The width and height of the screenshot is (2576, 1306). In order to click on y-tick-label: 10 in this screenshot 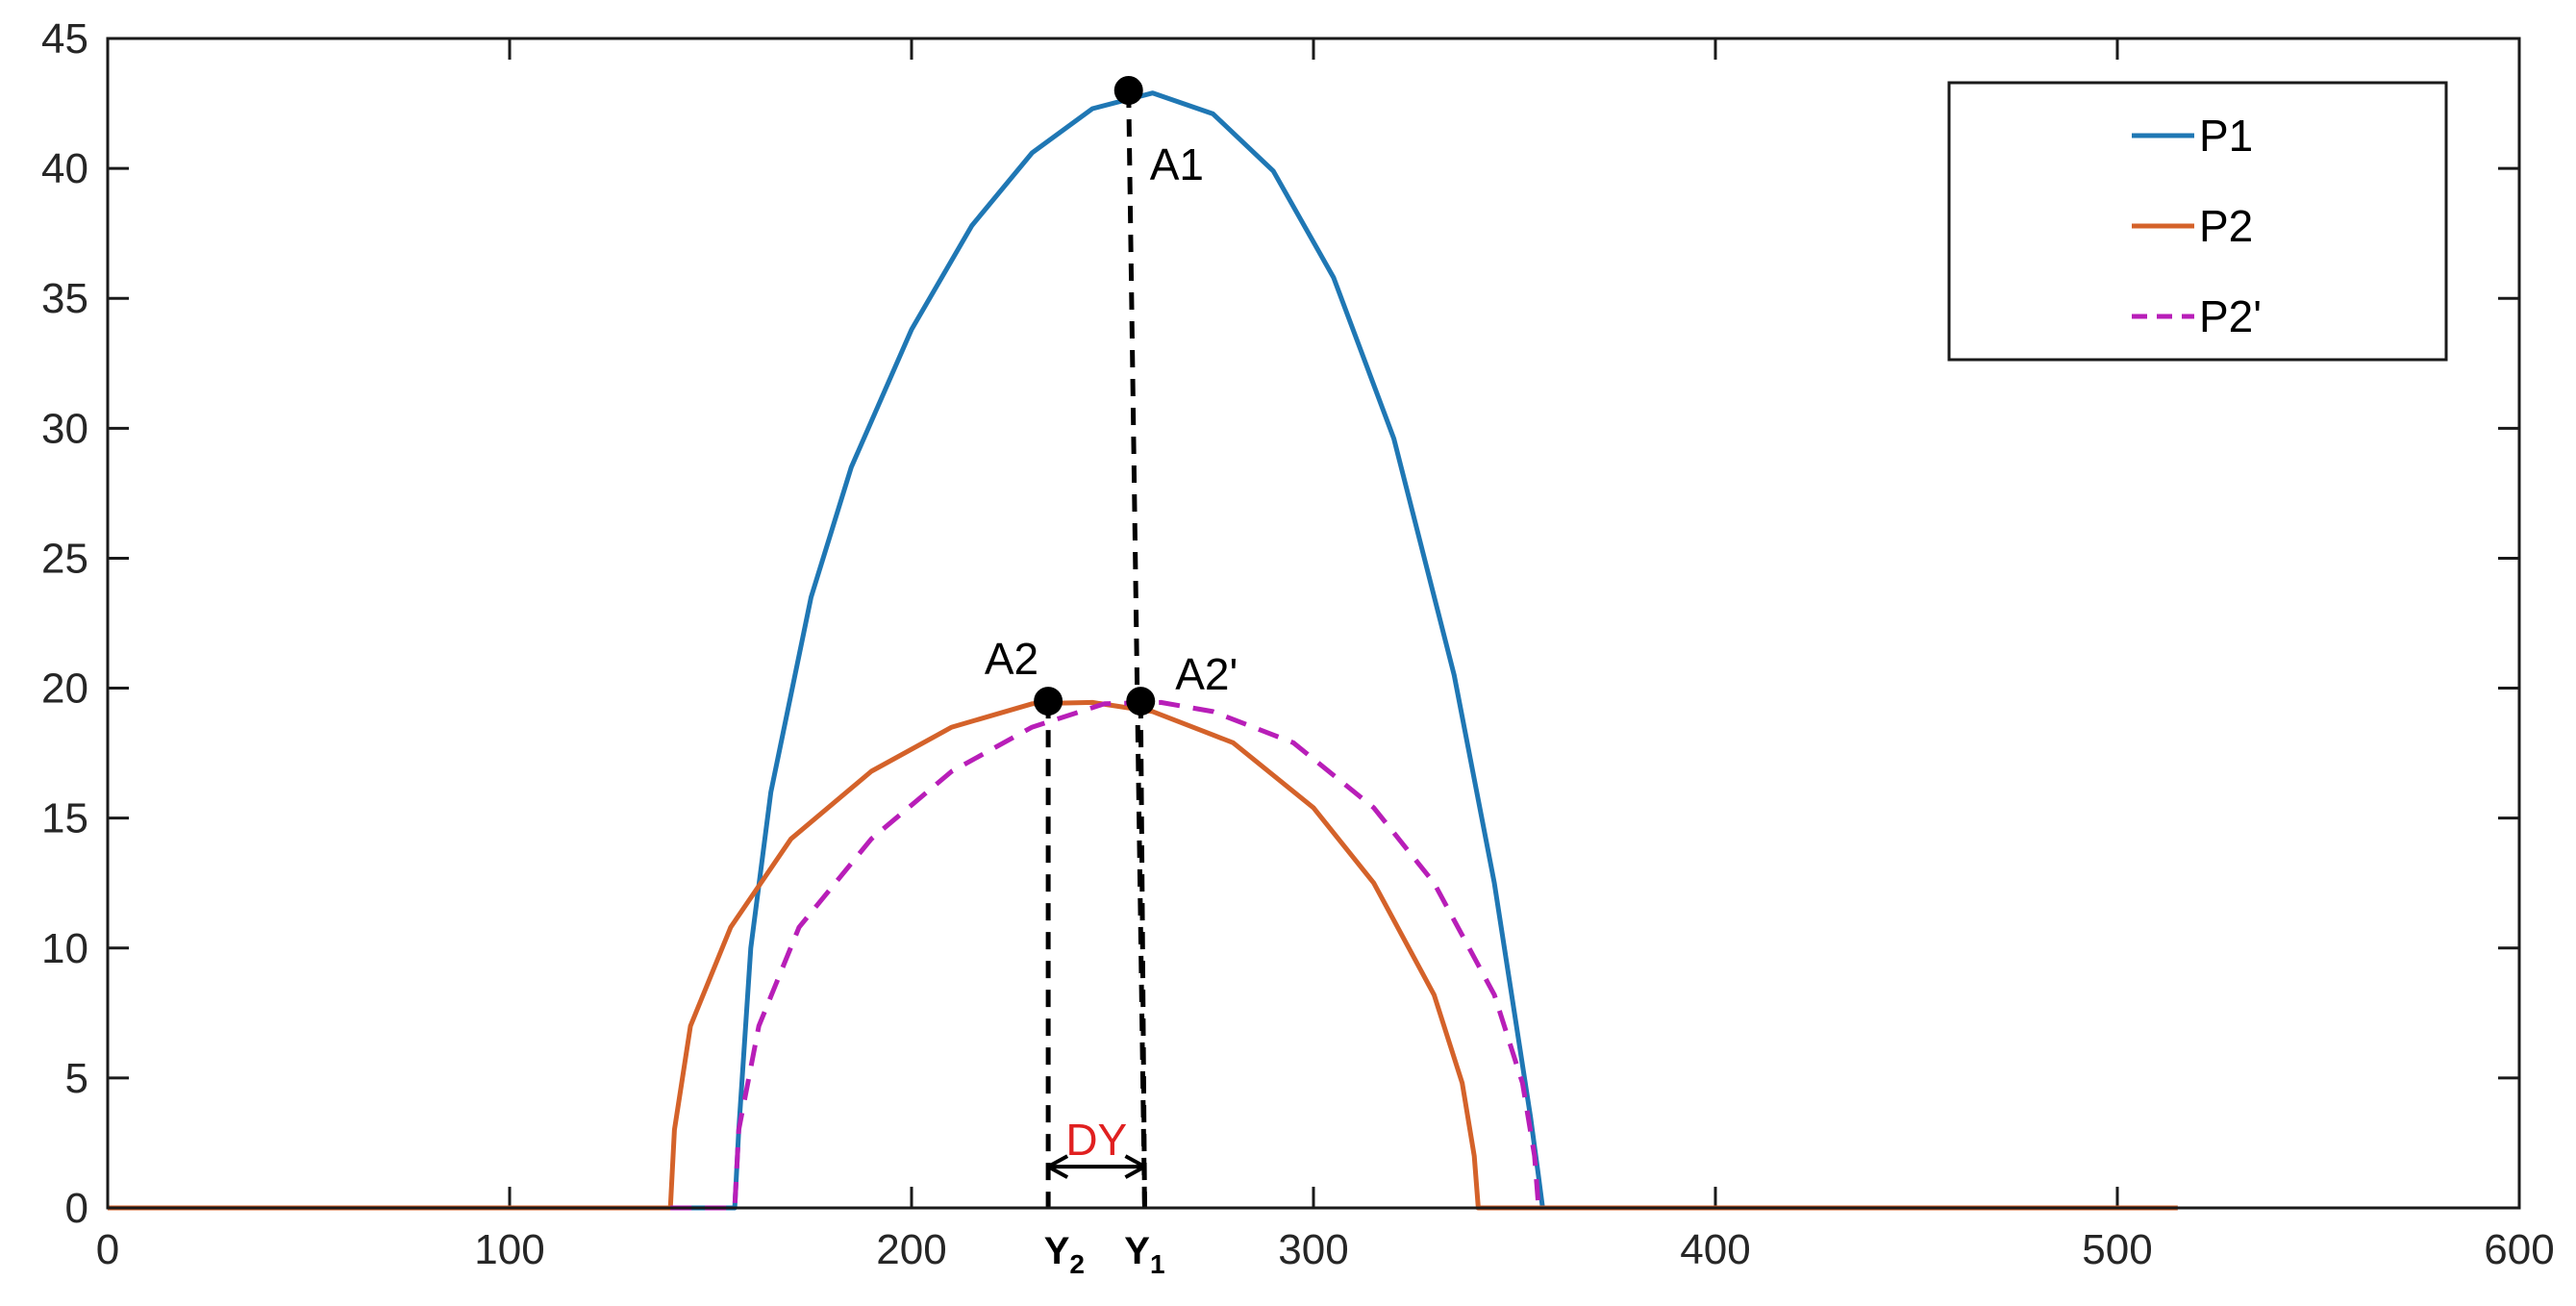, I will do `click(64, 948)`.